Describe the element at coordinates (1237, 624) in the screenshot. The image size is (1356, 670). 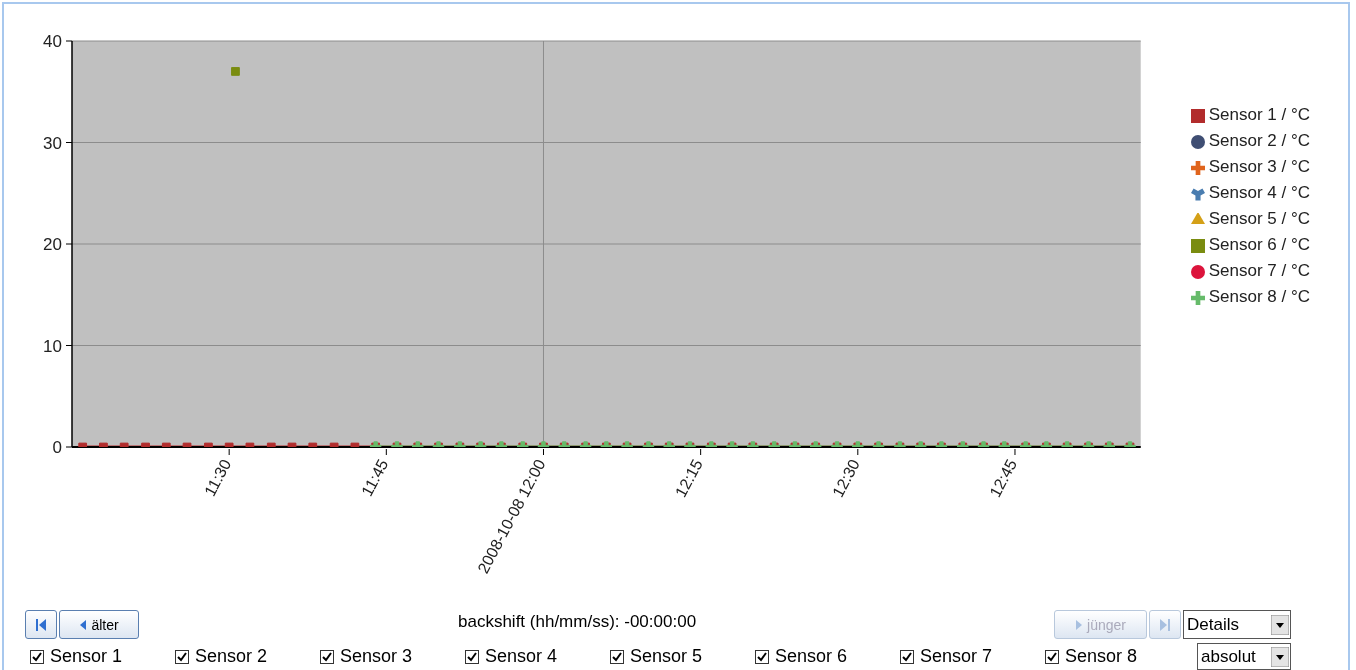
I see `dropdown: Details` at that location.